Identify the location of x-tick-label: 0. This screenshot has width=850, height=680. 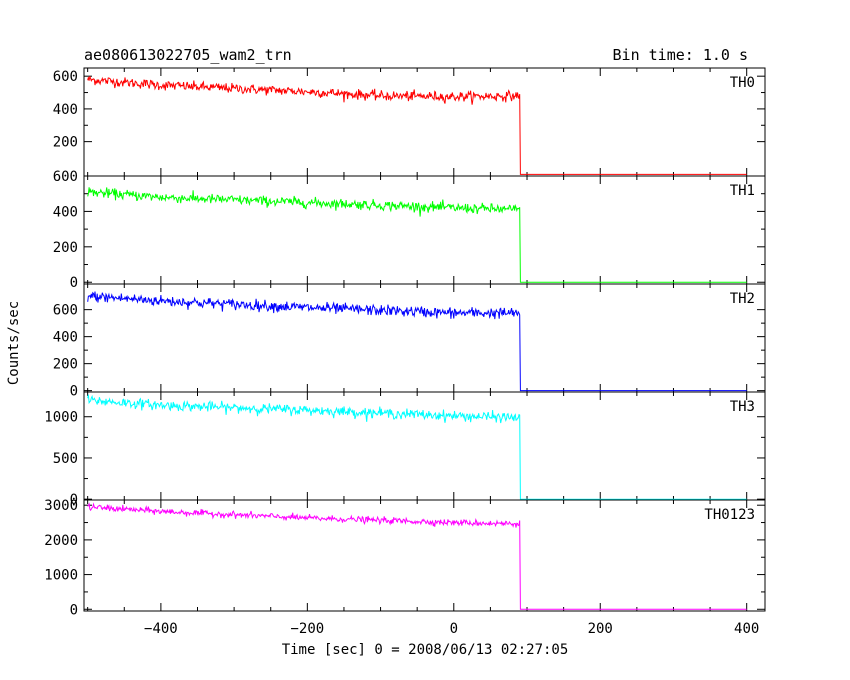
(454, 629).